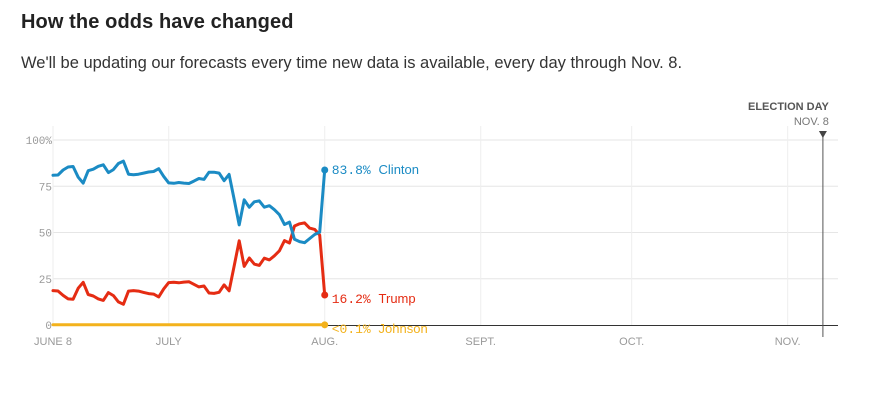  Describe the element at coordinates (45, 281) in the screenshot. I see `y-tick-label: 25` at that location.